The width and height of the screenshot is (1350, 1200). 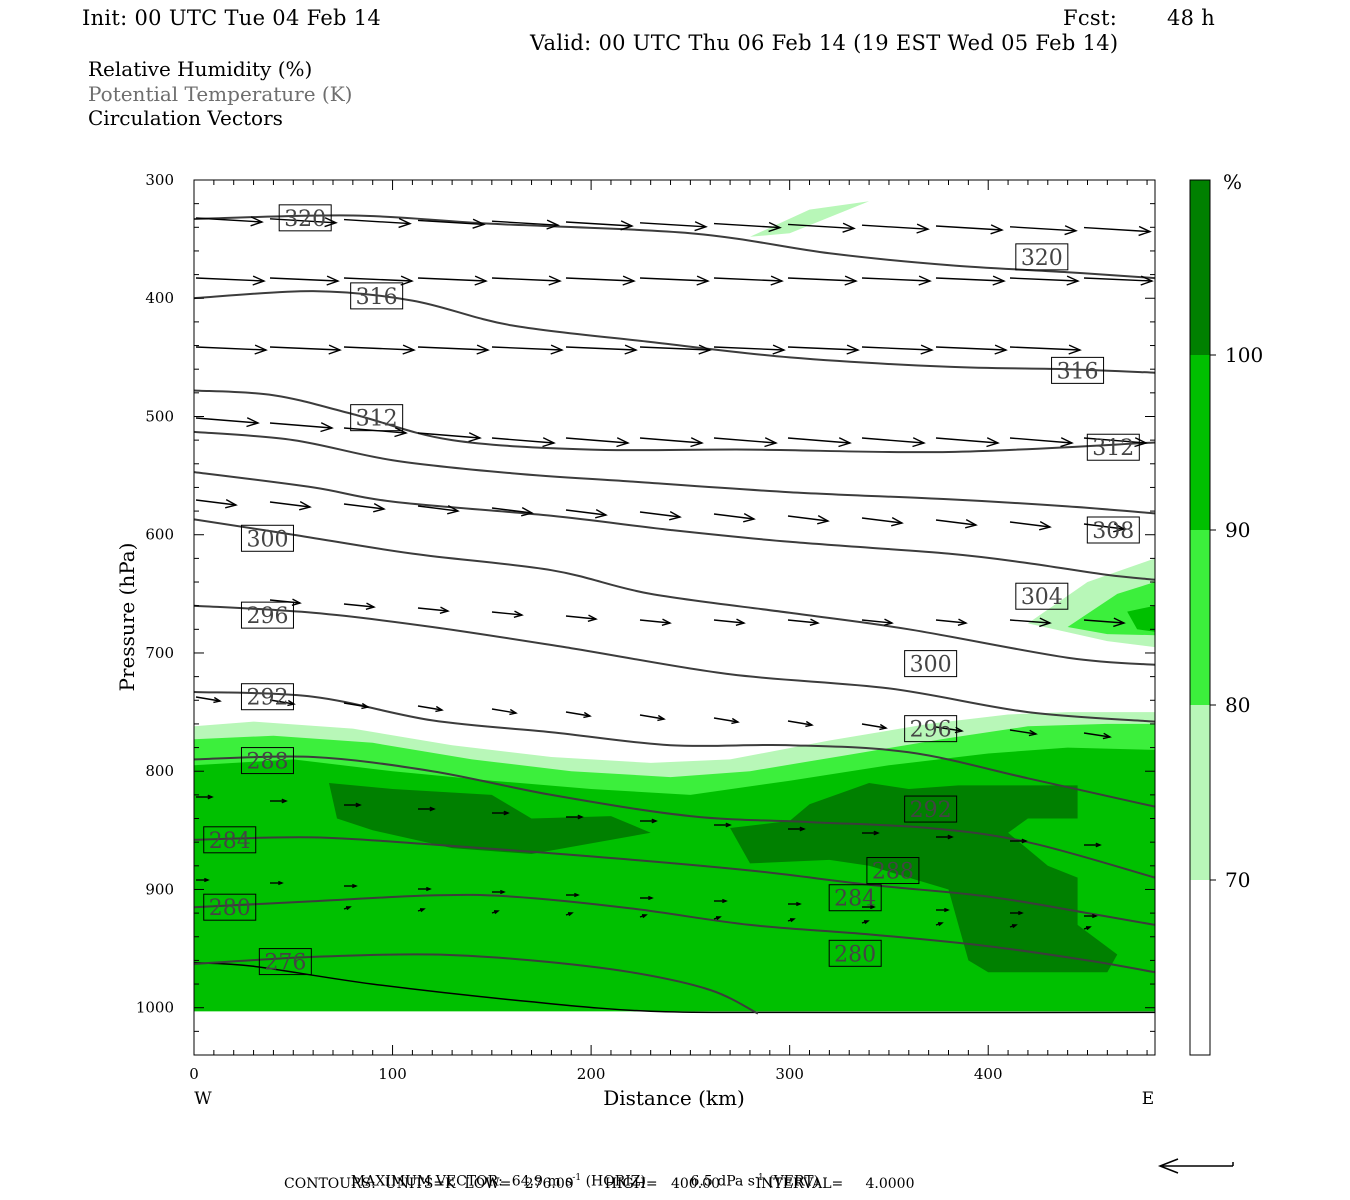 What do you see at coordinates (203, 1099) in the screenshot?
I see `x-left-end-label: W` at bounding box center [203, 1099].